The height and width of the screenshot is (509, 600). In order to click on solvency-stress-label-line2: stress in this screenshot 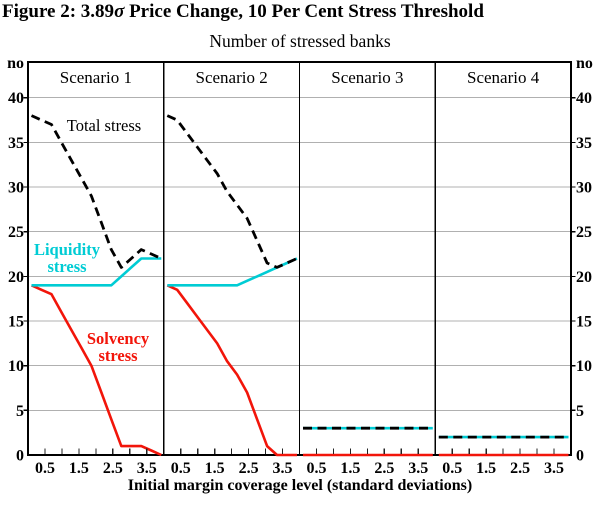, I will do `click(118, 355)`.